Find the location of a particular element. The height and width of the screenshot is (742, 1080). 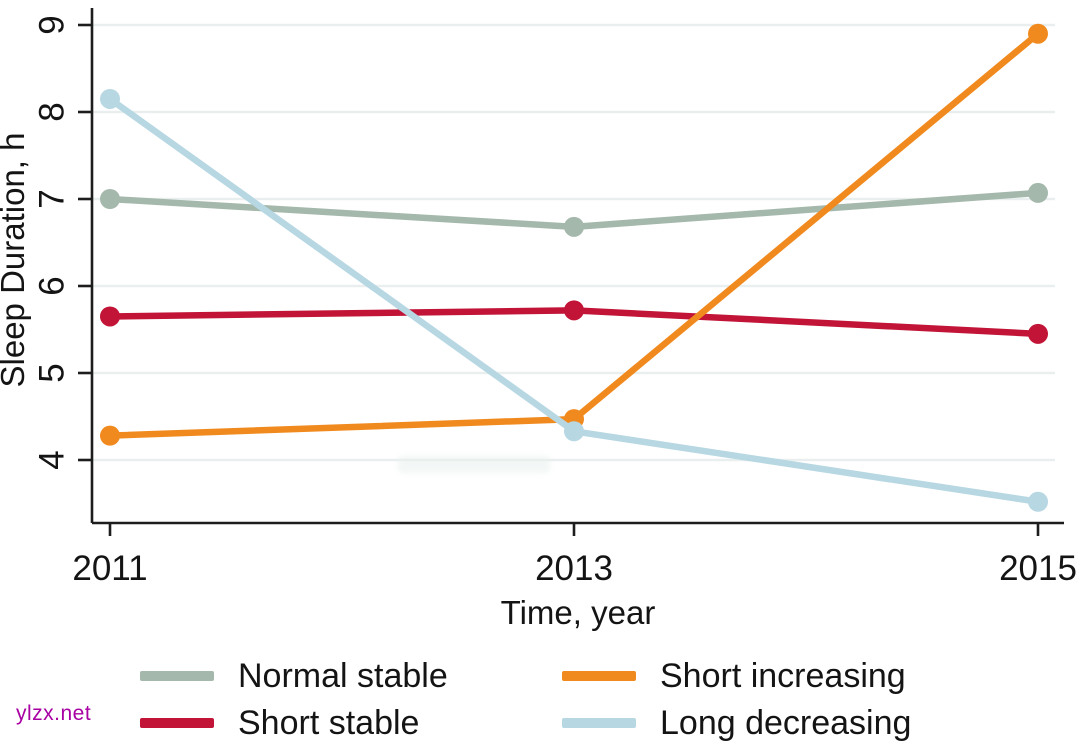

legend-label-short-increasing: Short increasing is located at coordinates (783, 676).